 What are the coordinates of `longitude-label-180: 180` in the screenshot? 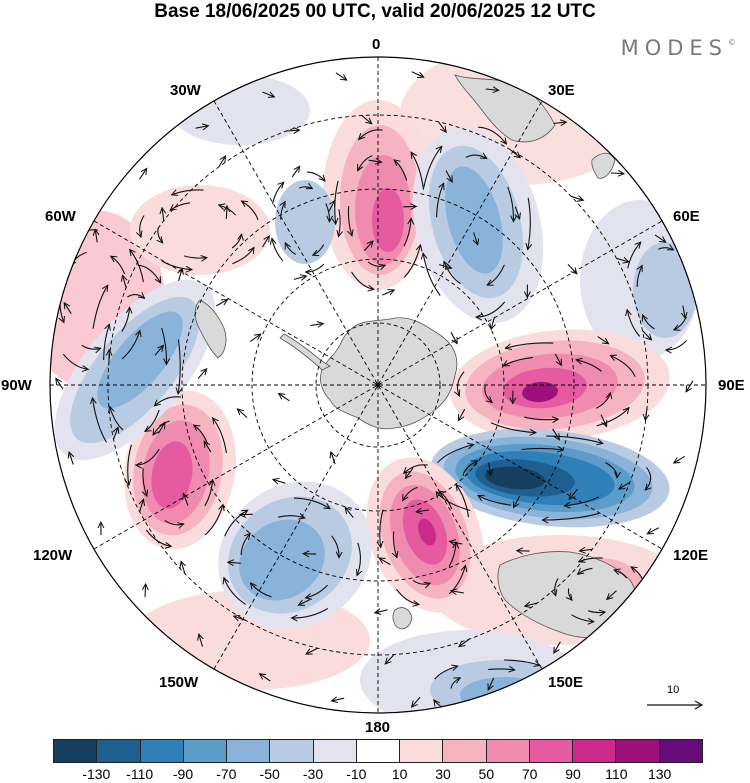 It's located at (378, 727).